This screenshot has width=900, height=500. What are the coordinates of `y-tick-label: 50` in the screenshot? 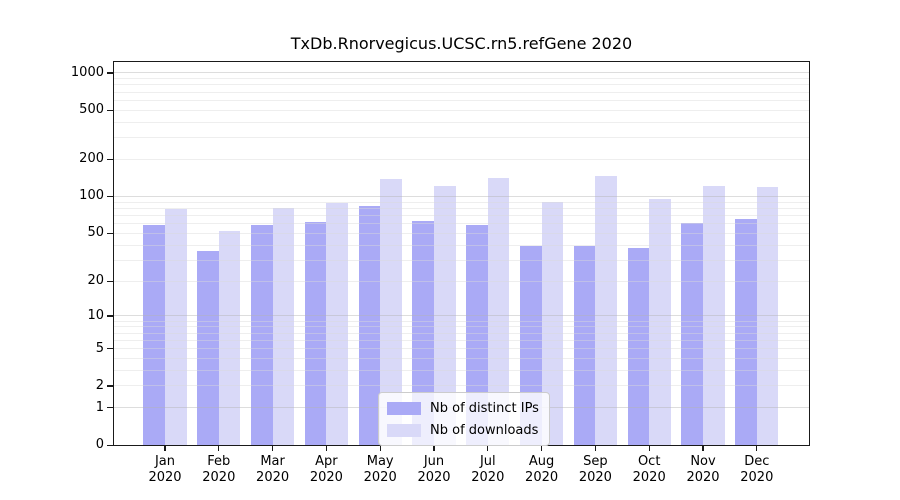 It's located at (95, 233).